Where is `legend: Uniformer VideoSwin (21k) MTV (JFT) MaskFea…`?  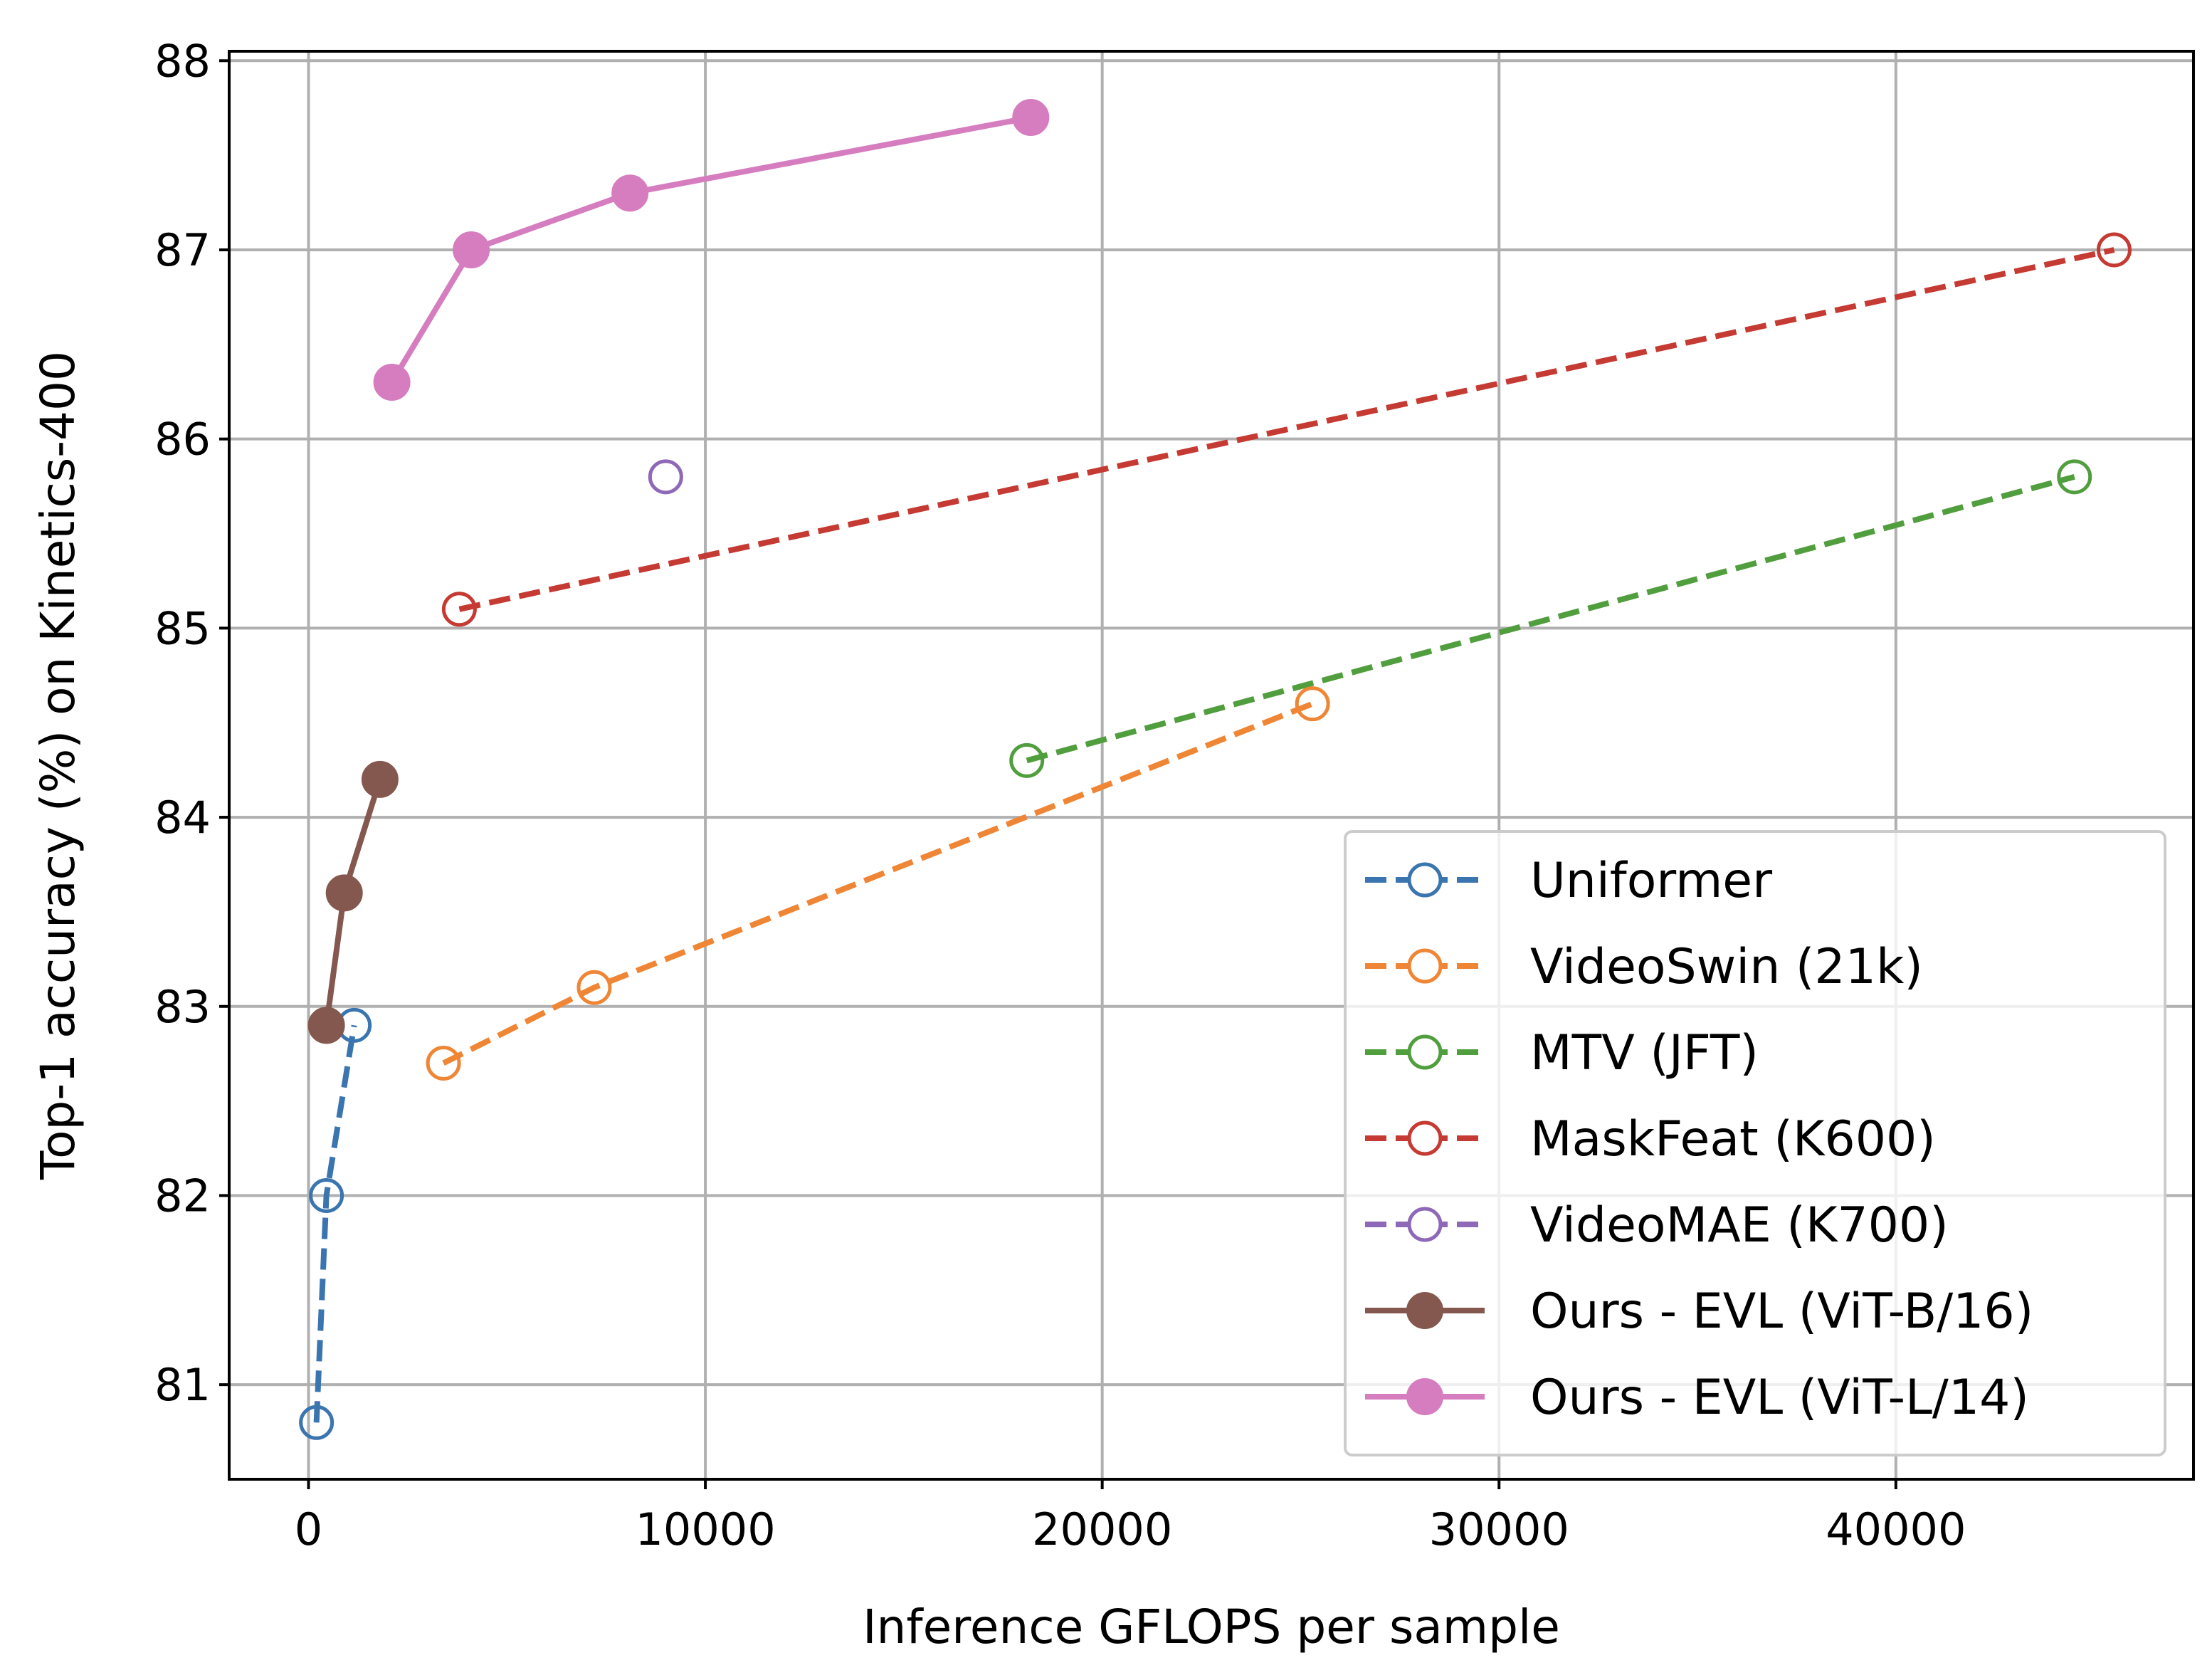 legend: Uniformer VideoSwin (21k) MTV (JFT) MaskFea… is located at coordinates (1755, 1143).